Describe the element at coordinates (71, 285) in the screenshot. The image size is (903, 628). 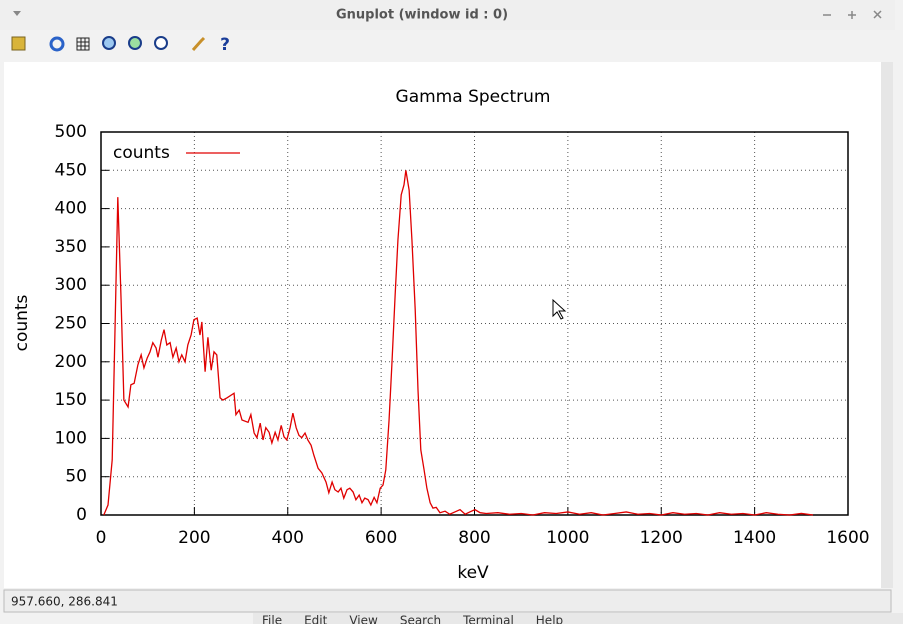
I see `y-tick-label: 300` at that location.